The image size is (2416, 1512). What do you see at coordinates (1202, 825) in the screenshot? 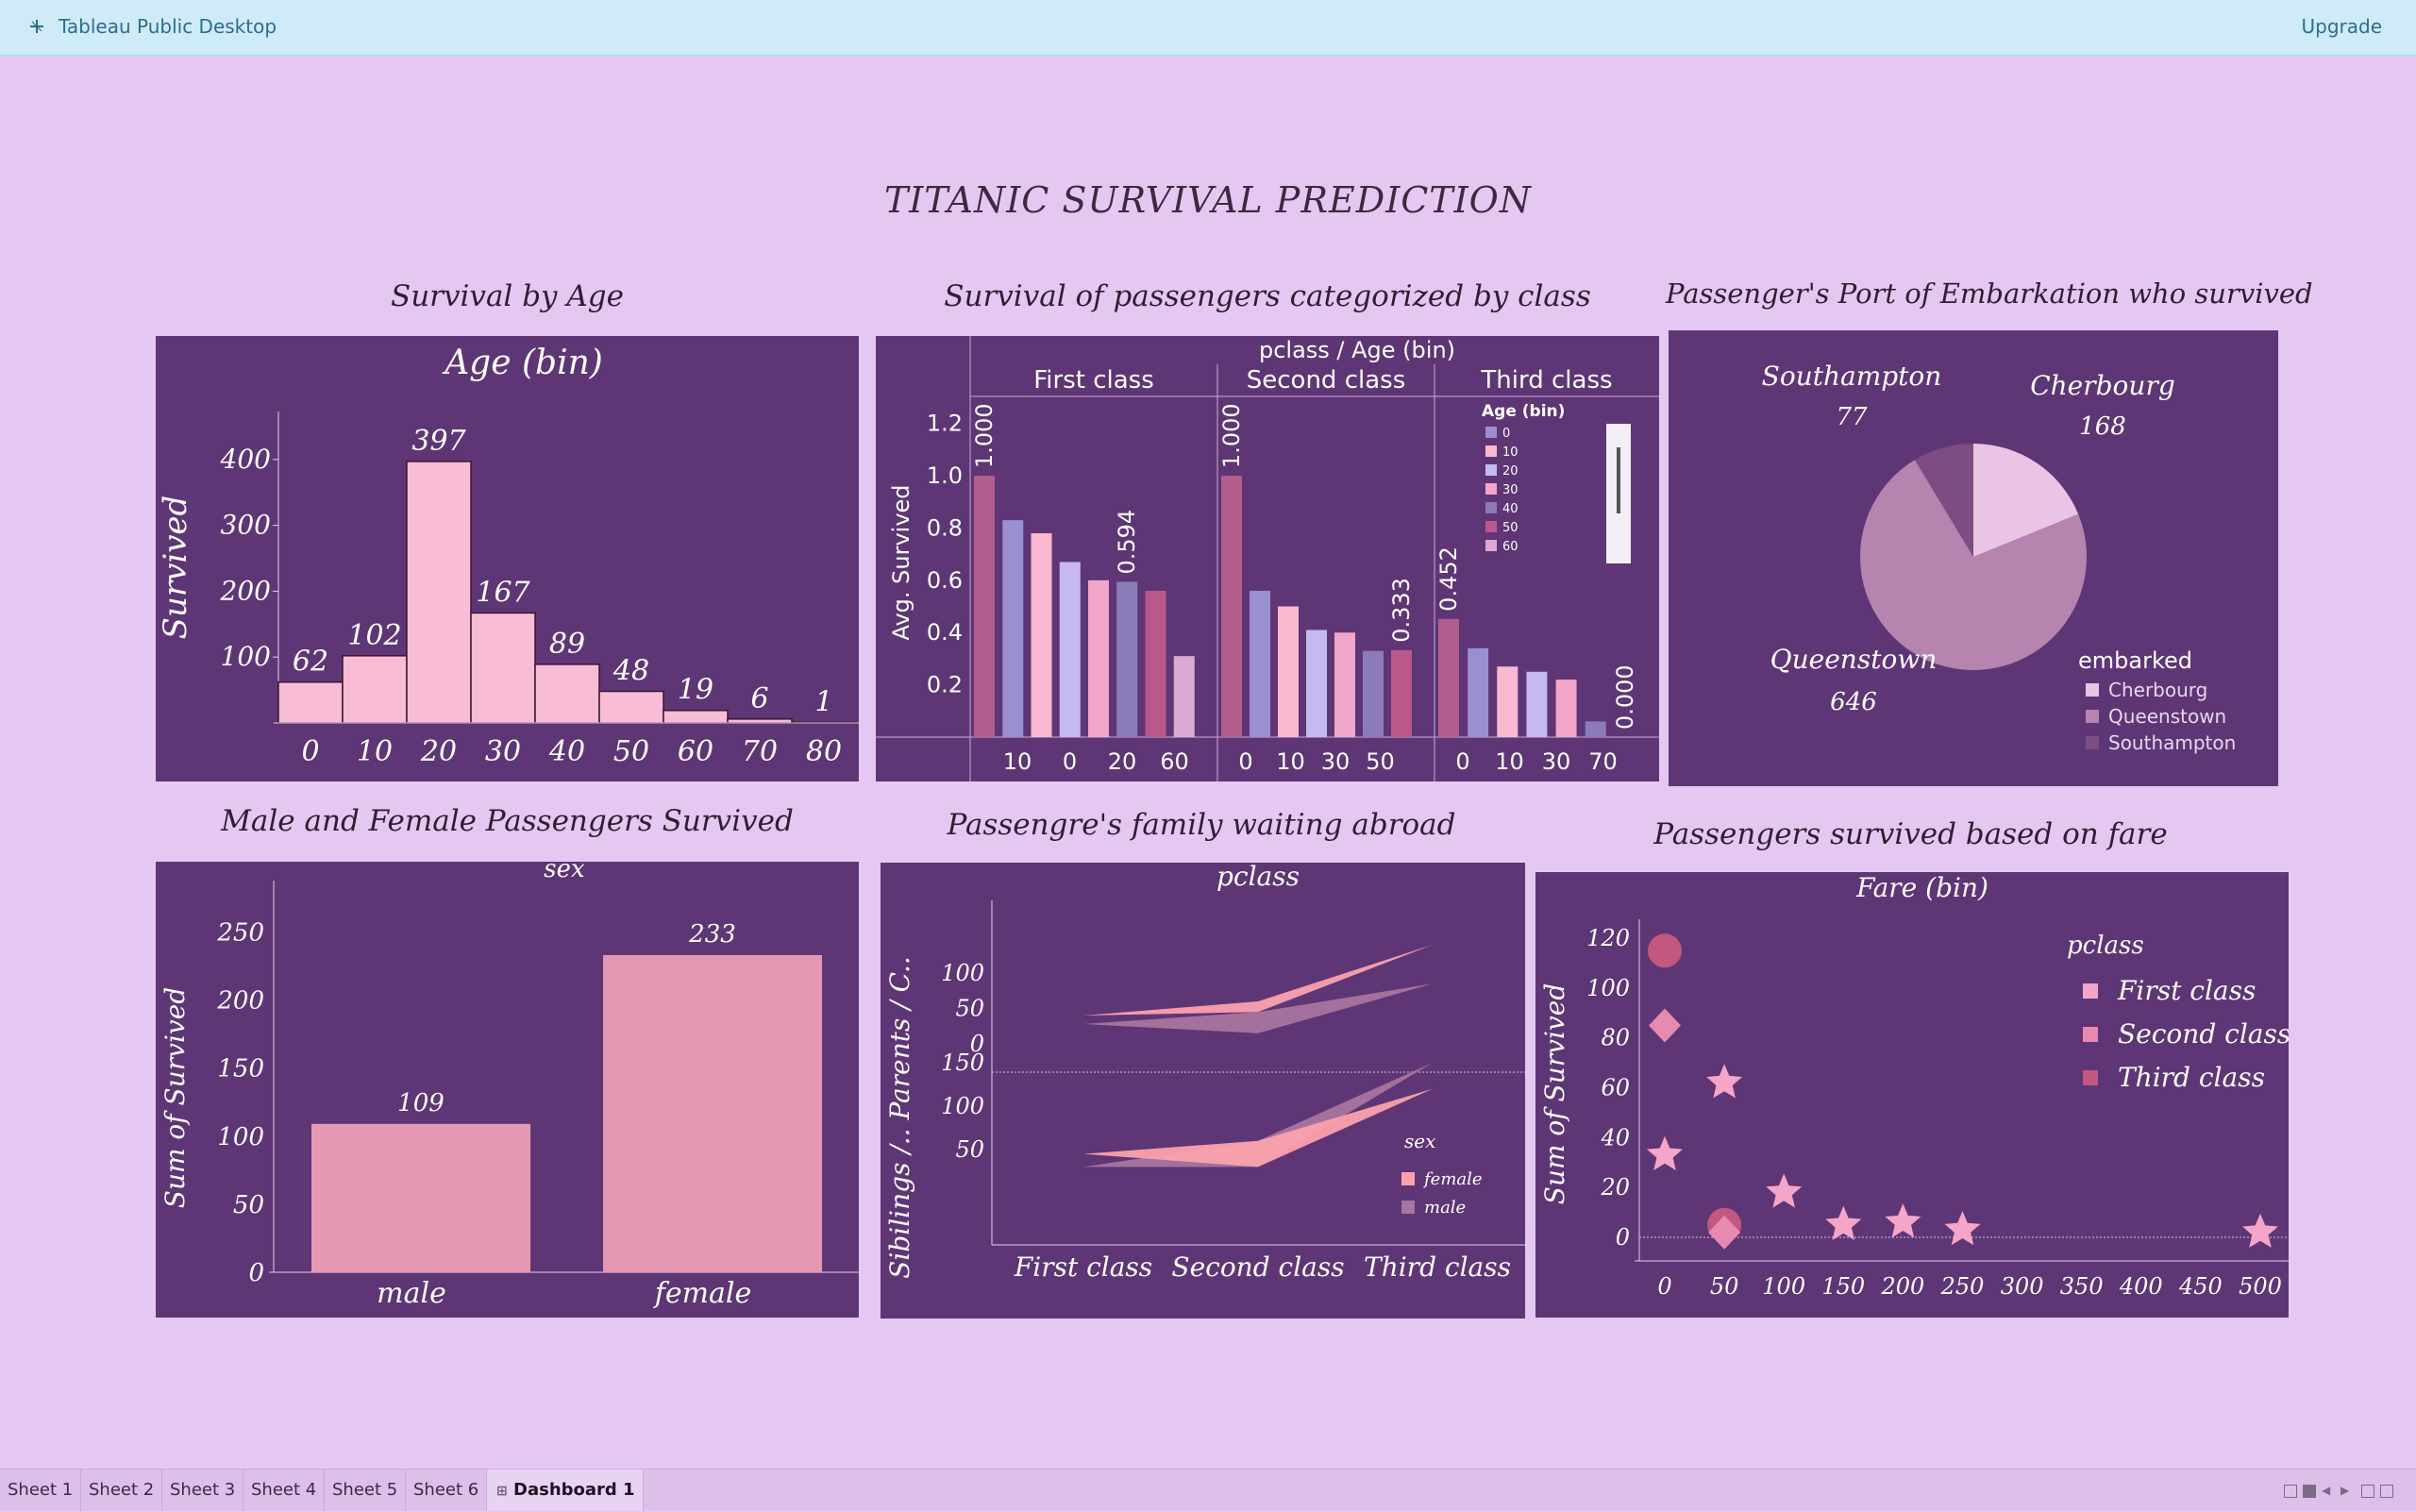
I see `family-chart-title: Passengre's family waiting abroad` at bounding box center [1202, 825].